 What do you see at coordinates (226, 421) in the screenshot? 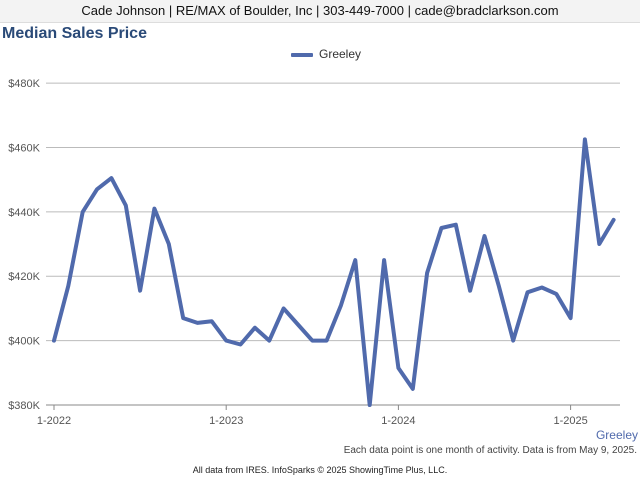
I see `x-tick-label: 1-2023` at bounding box center [226, 421].